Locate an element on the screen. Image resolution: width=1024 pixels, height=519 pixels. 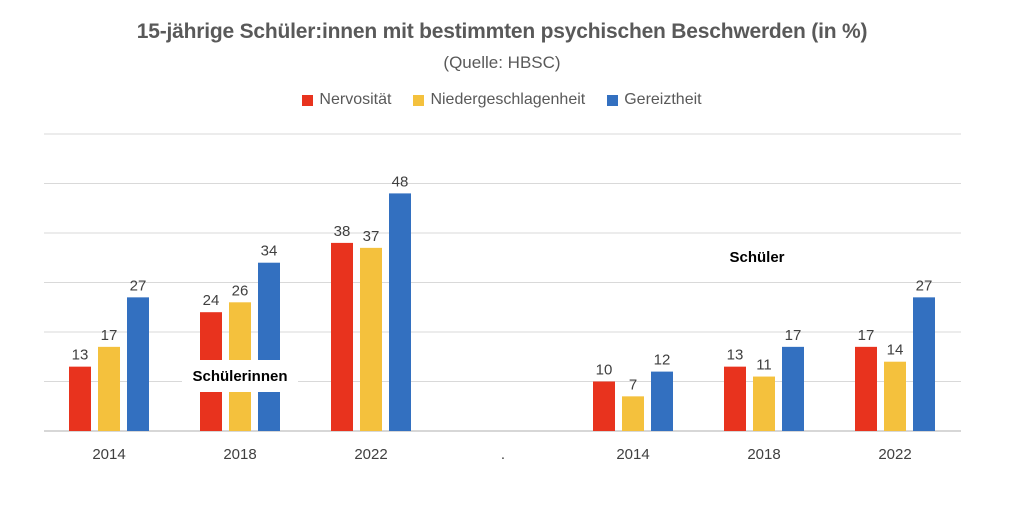
legend-swatch-gereiztheit is located at coordinates (613, 100).